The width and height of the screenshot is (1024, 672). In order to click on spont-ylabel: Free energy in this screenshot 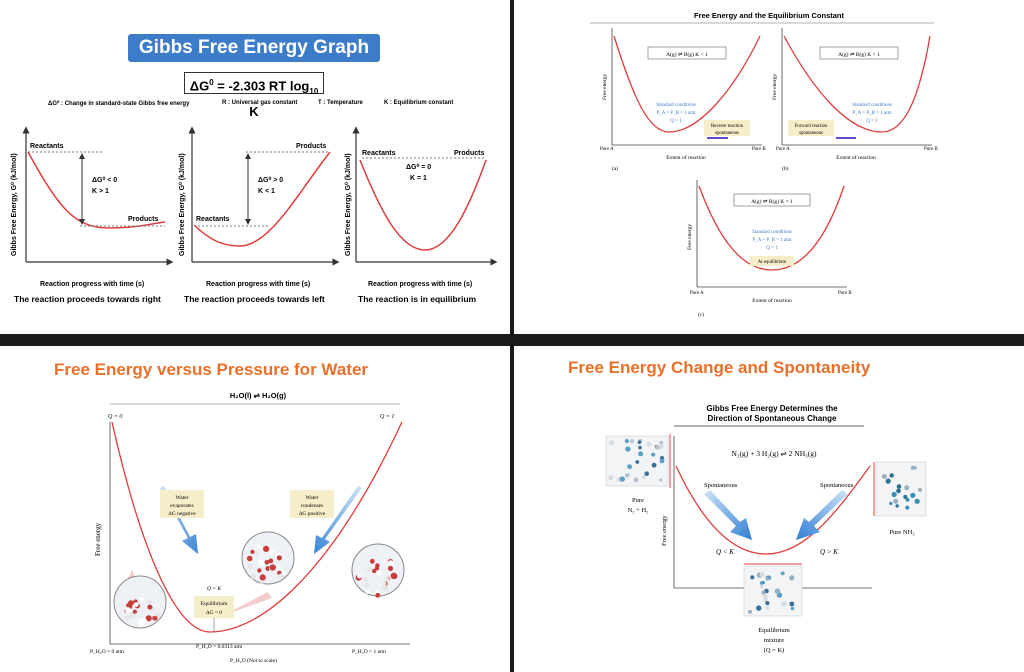, I will do `click(664, 530)`.